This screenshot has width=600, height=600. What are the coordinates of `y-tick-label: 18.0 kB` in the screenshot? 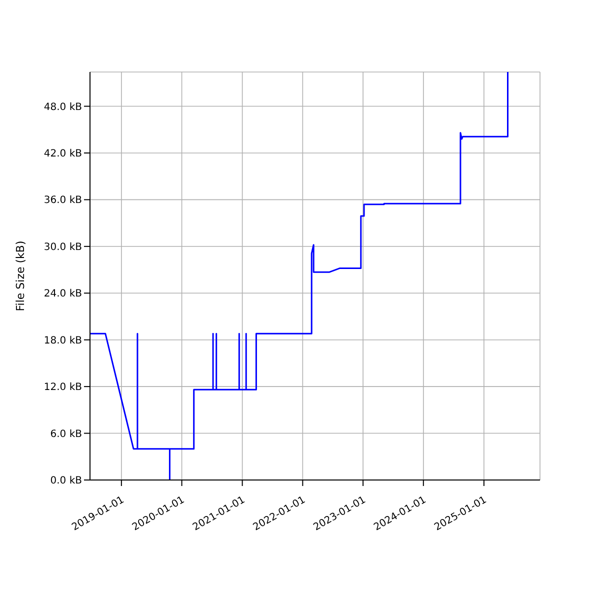 It's located at (63, 340).